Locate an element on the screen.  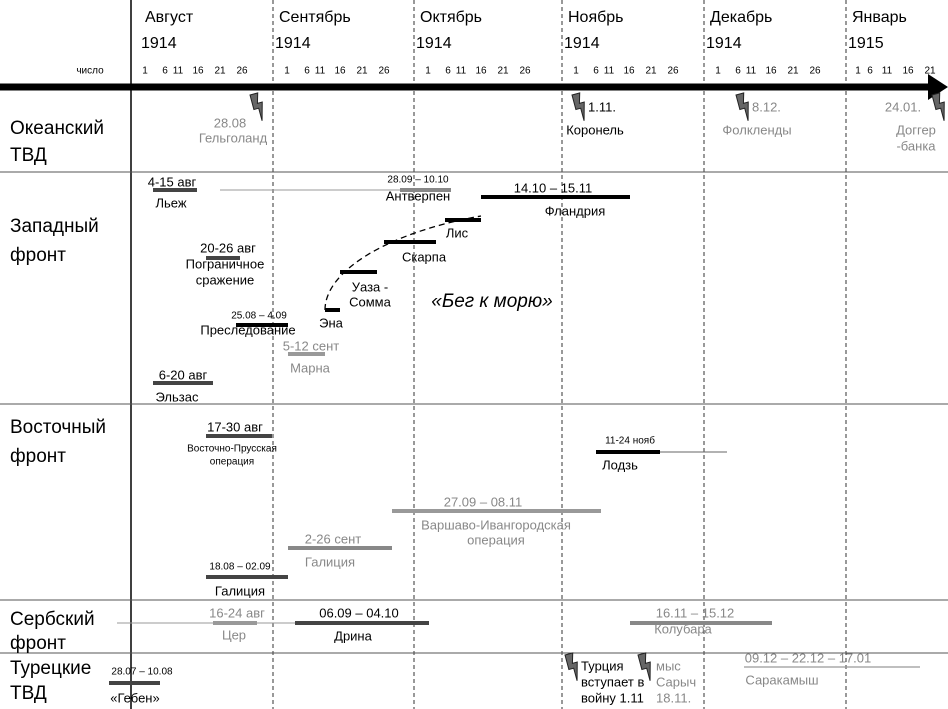
event-date: 24.01. is located at coordinates (903, 106).